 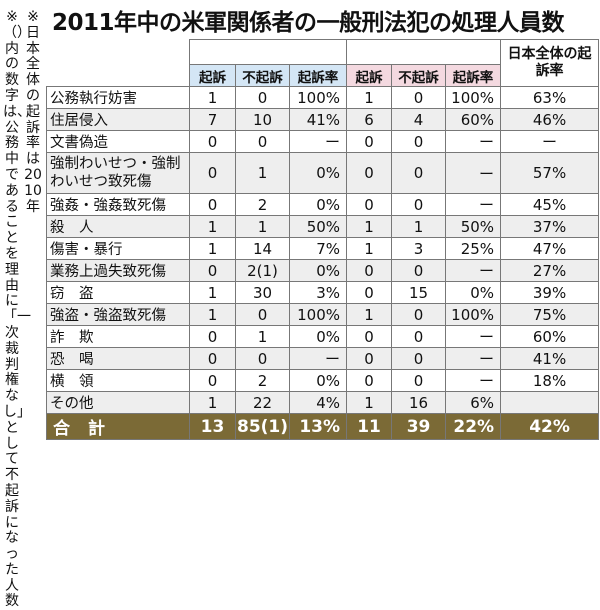 I want to click on table-row: 詐 欺 0 1 0% 0 0 ー 60%, so click(x=323, y=336).